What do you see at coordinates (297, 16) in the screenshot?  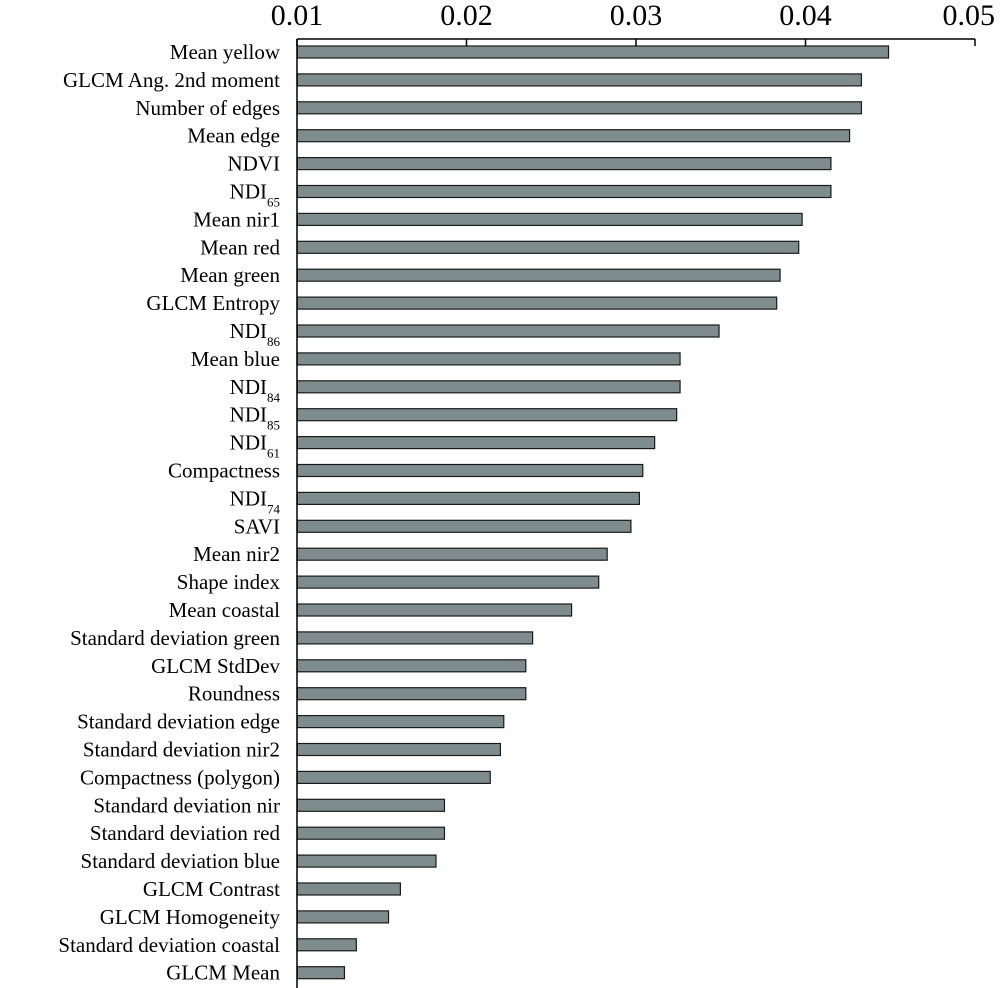 I see `x-tick-label: 0.01` at bounding box center [297, 16].